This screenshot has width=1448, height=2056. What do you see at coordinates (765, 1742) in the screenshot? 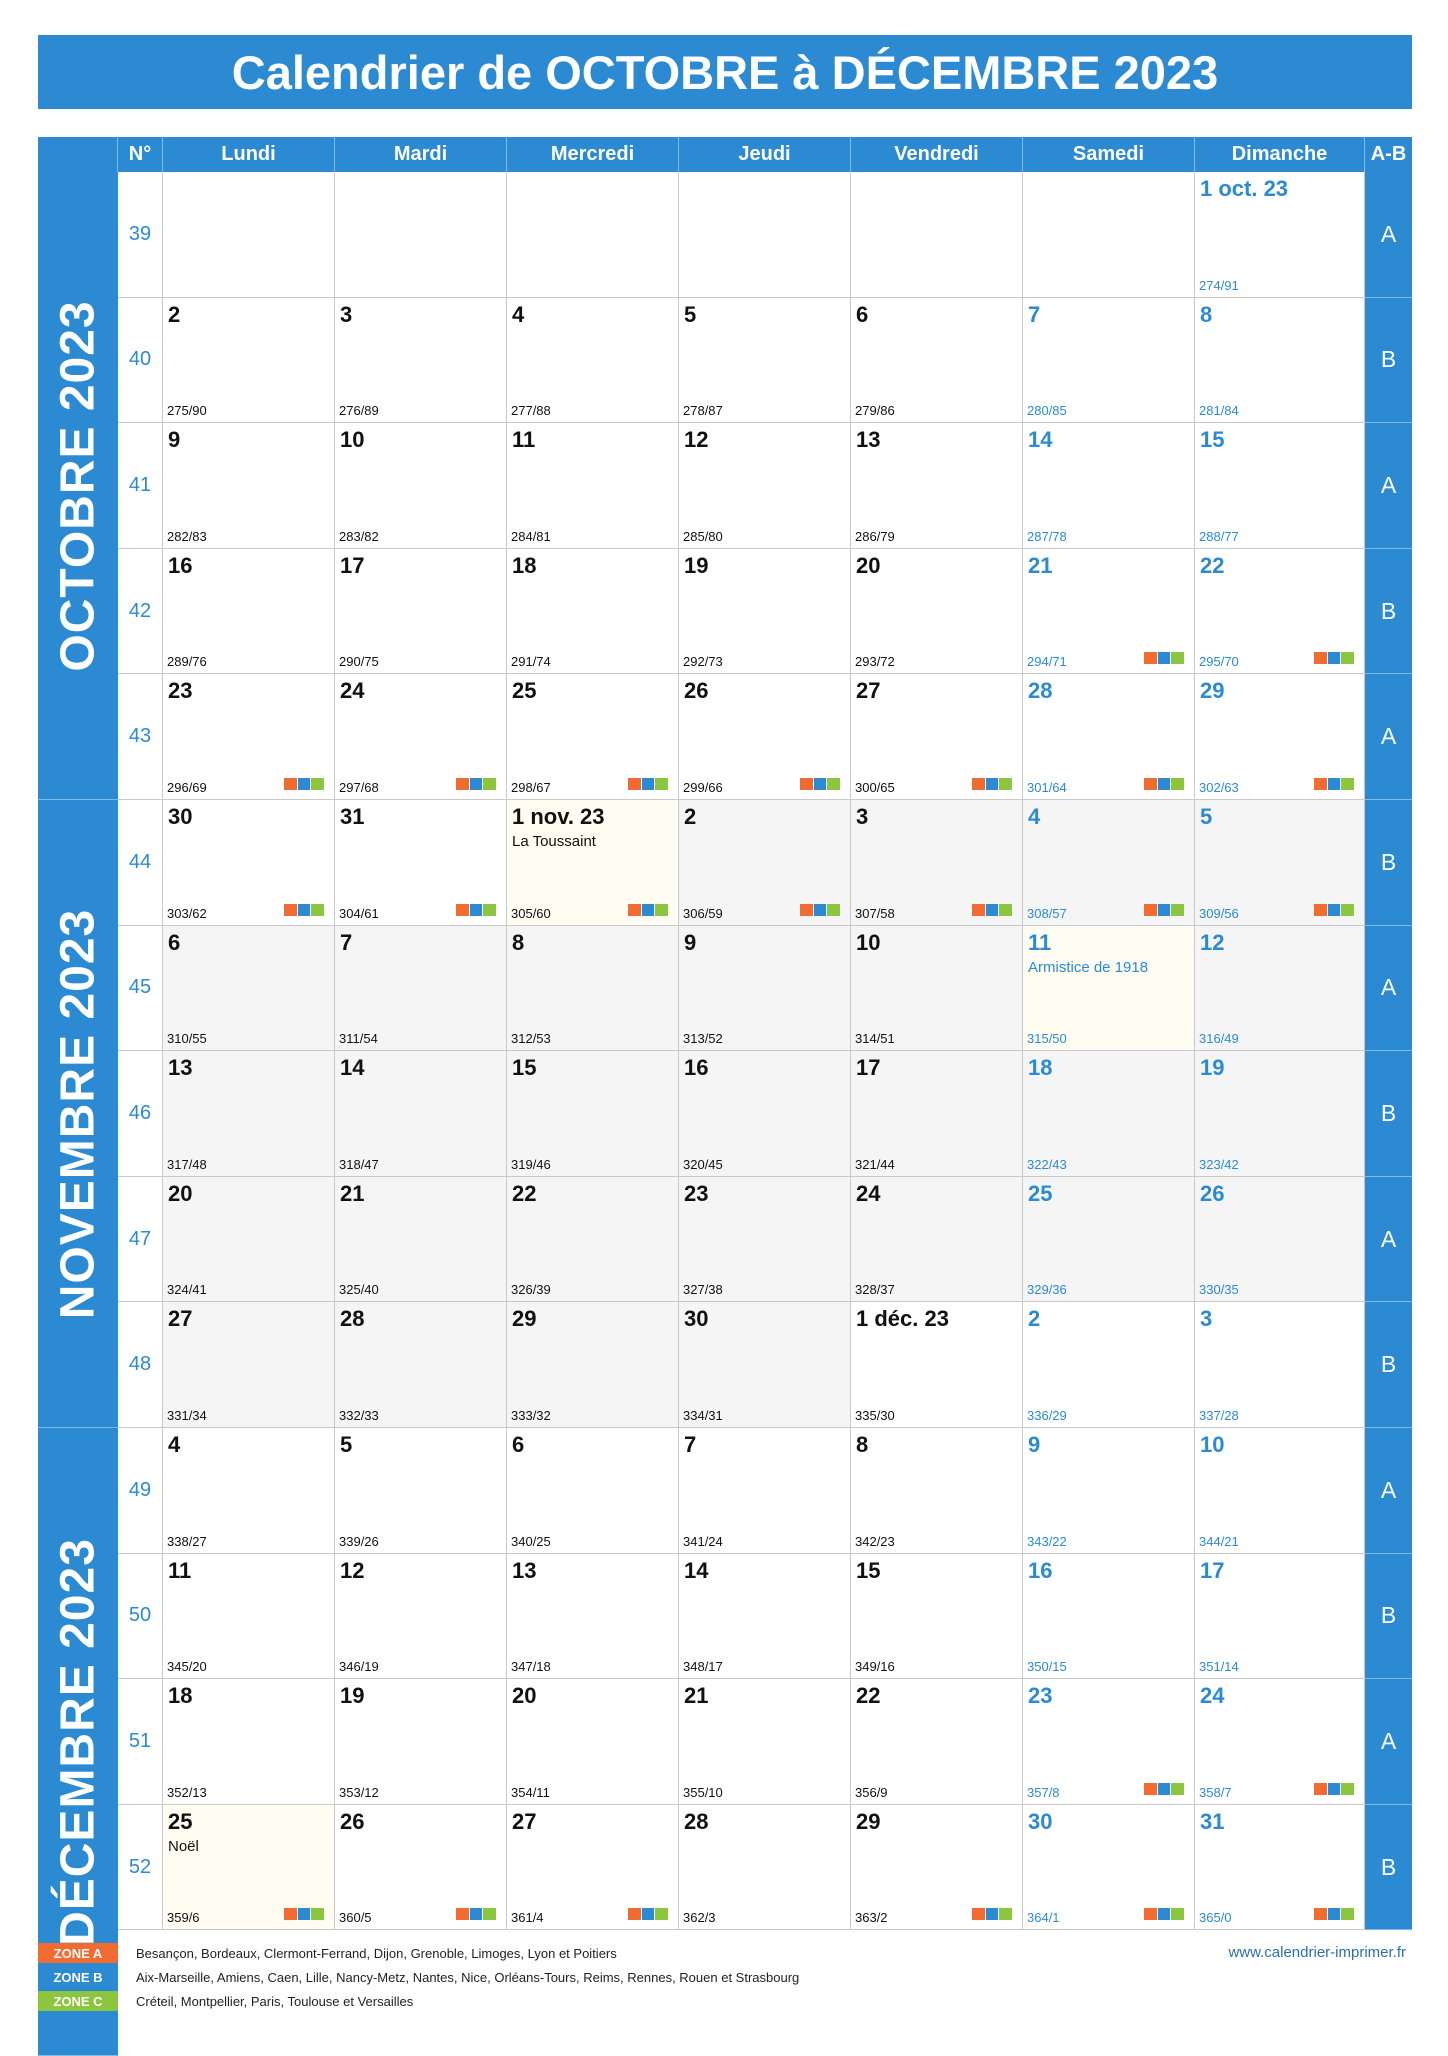
I see `day-cell: 21 355/10` at bounding box center [765, 1742].